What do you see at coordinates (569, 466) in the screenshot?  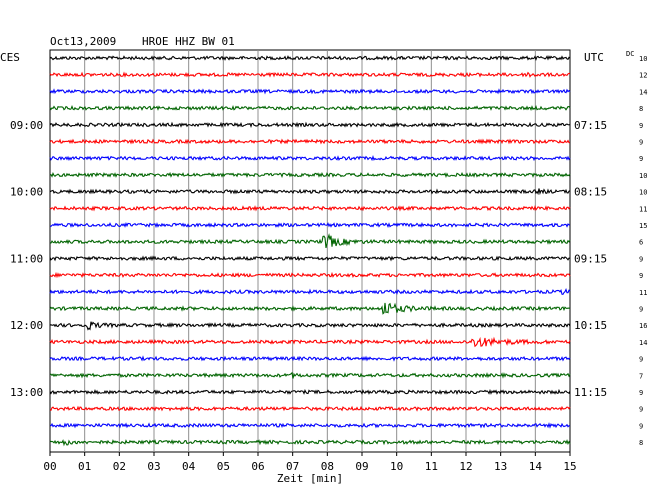 I see `x-tick-label: 15` at bounding box center [569, 466].